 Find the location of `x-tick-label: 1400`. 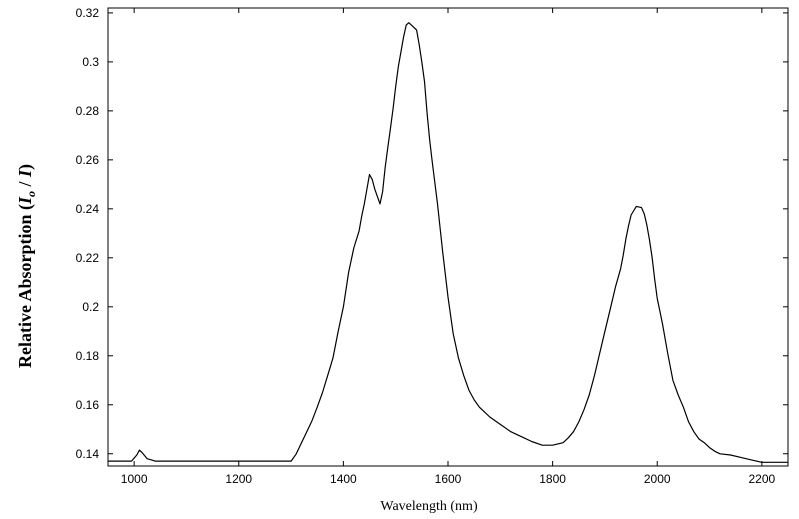

x-tick-label: 1400 is located at coordinates (343, 479).